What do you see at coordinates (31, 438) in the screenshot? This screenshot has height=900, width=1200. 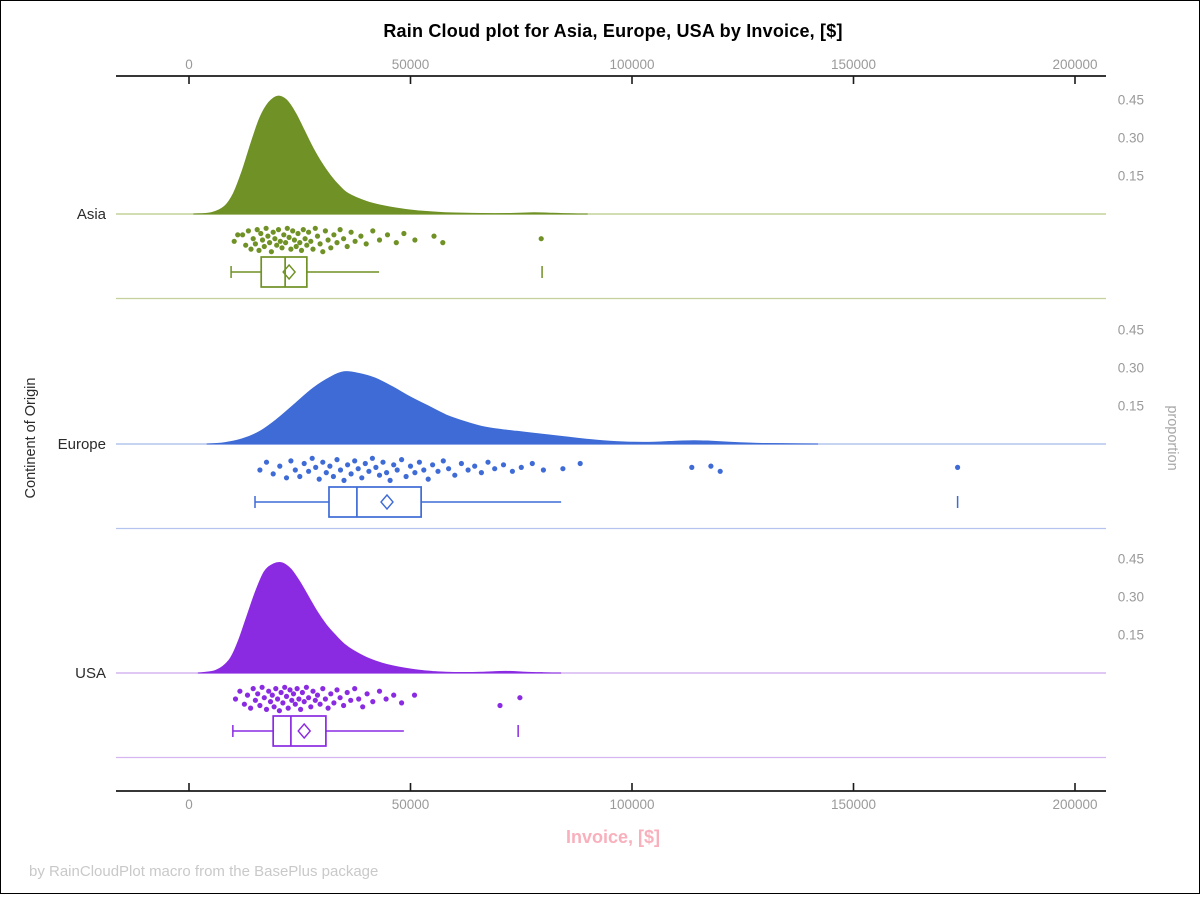 I see `y-axis-label: Continent of Origin` at bounding box center [31, 438].